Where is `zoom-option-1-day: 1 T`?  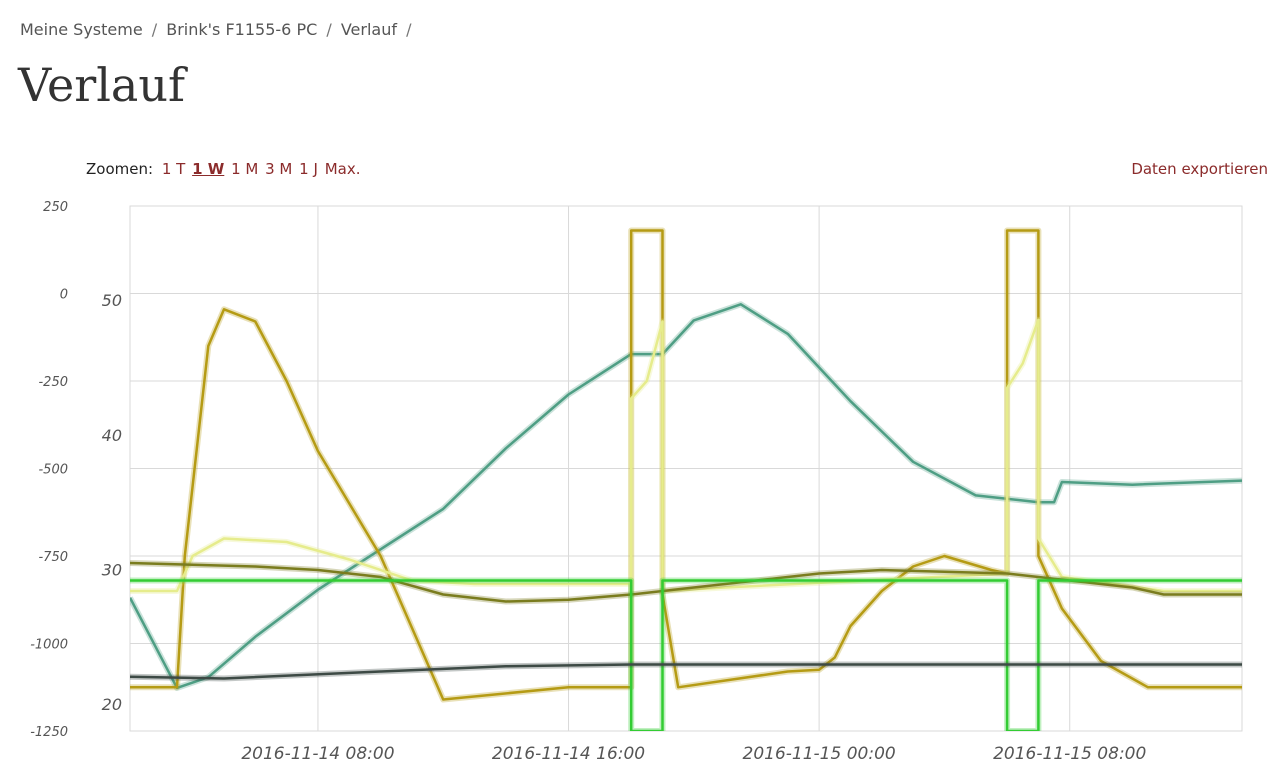 zoom-option-1-day: 1 T is located at coordinates (173, 169).